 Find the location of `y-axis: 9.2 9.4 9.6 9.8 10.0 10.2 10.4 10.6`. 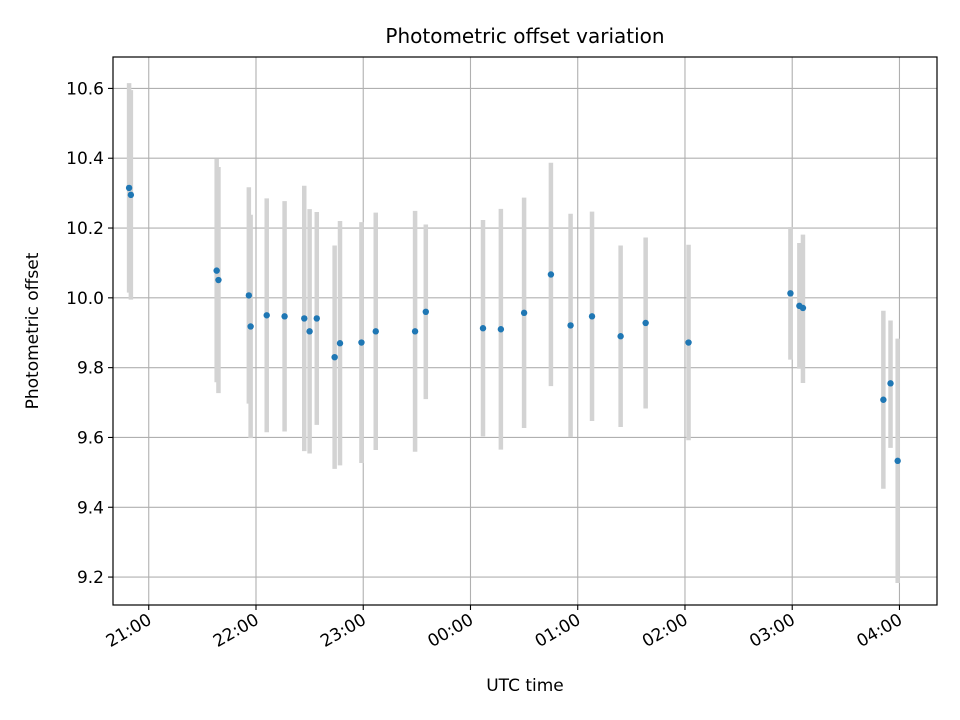

y-axis: 9.2 9.4 9.6 9.8 10.0 10.2 10.4 10.6 is located at coordinates (89, 333).